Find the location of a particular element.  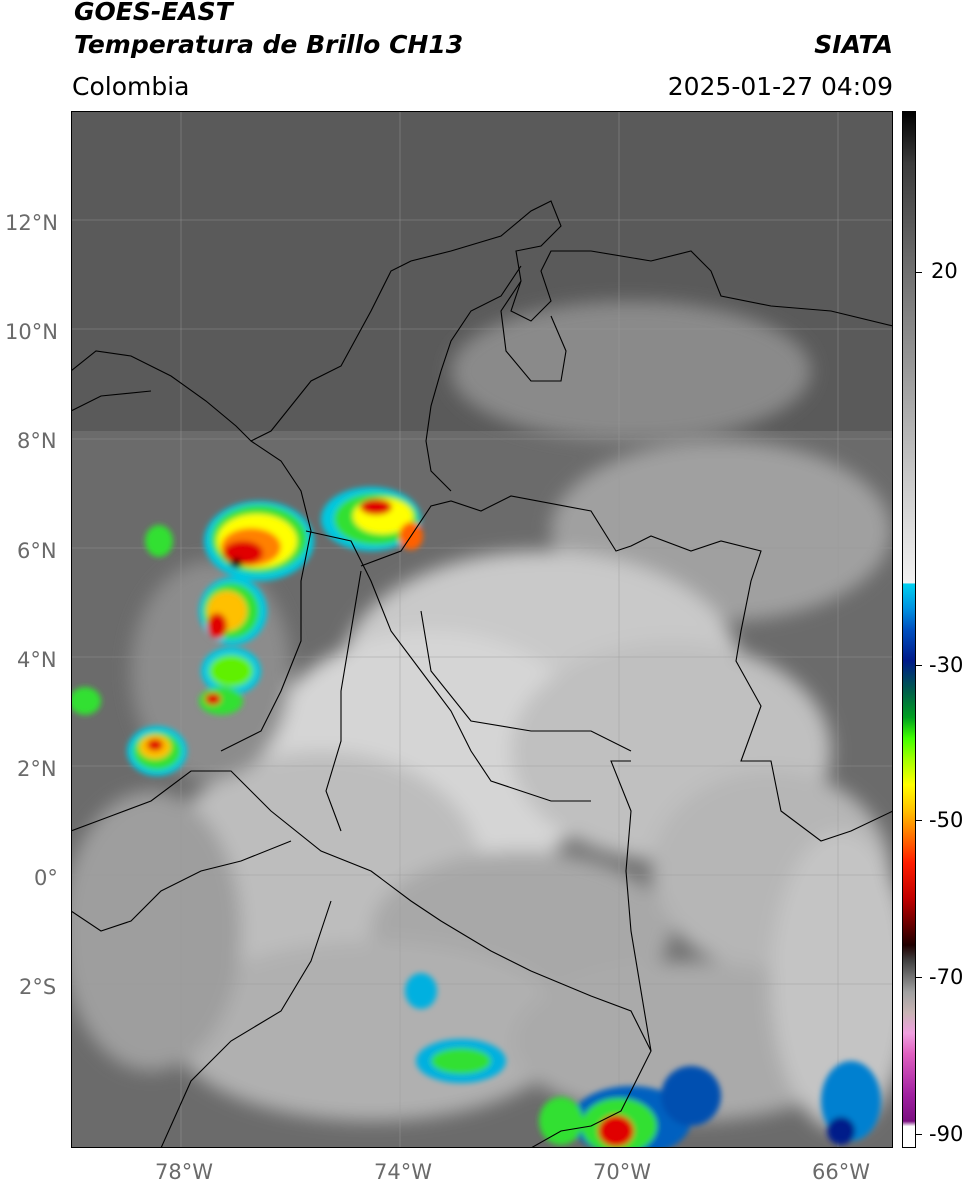

colorbar-tick-label: -30 is located at coordinates (946, 665).